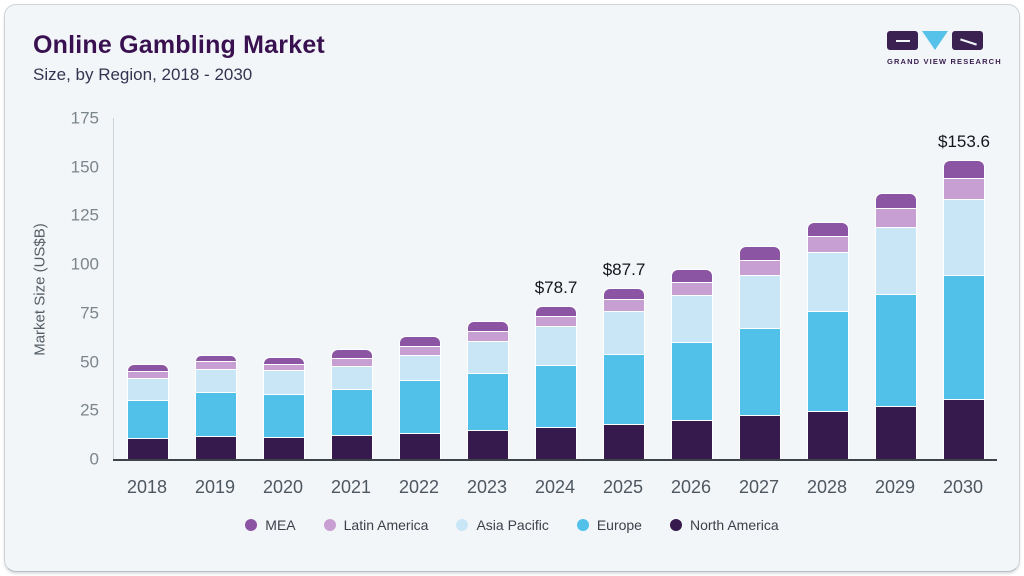 Image resolution: width=1024 pixels, height=576 pixels. What do you see at coordinates (964, 141) in the screenshot?
I see `total-label-2030: $153.6` at bounding box center [964, 141].